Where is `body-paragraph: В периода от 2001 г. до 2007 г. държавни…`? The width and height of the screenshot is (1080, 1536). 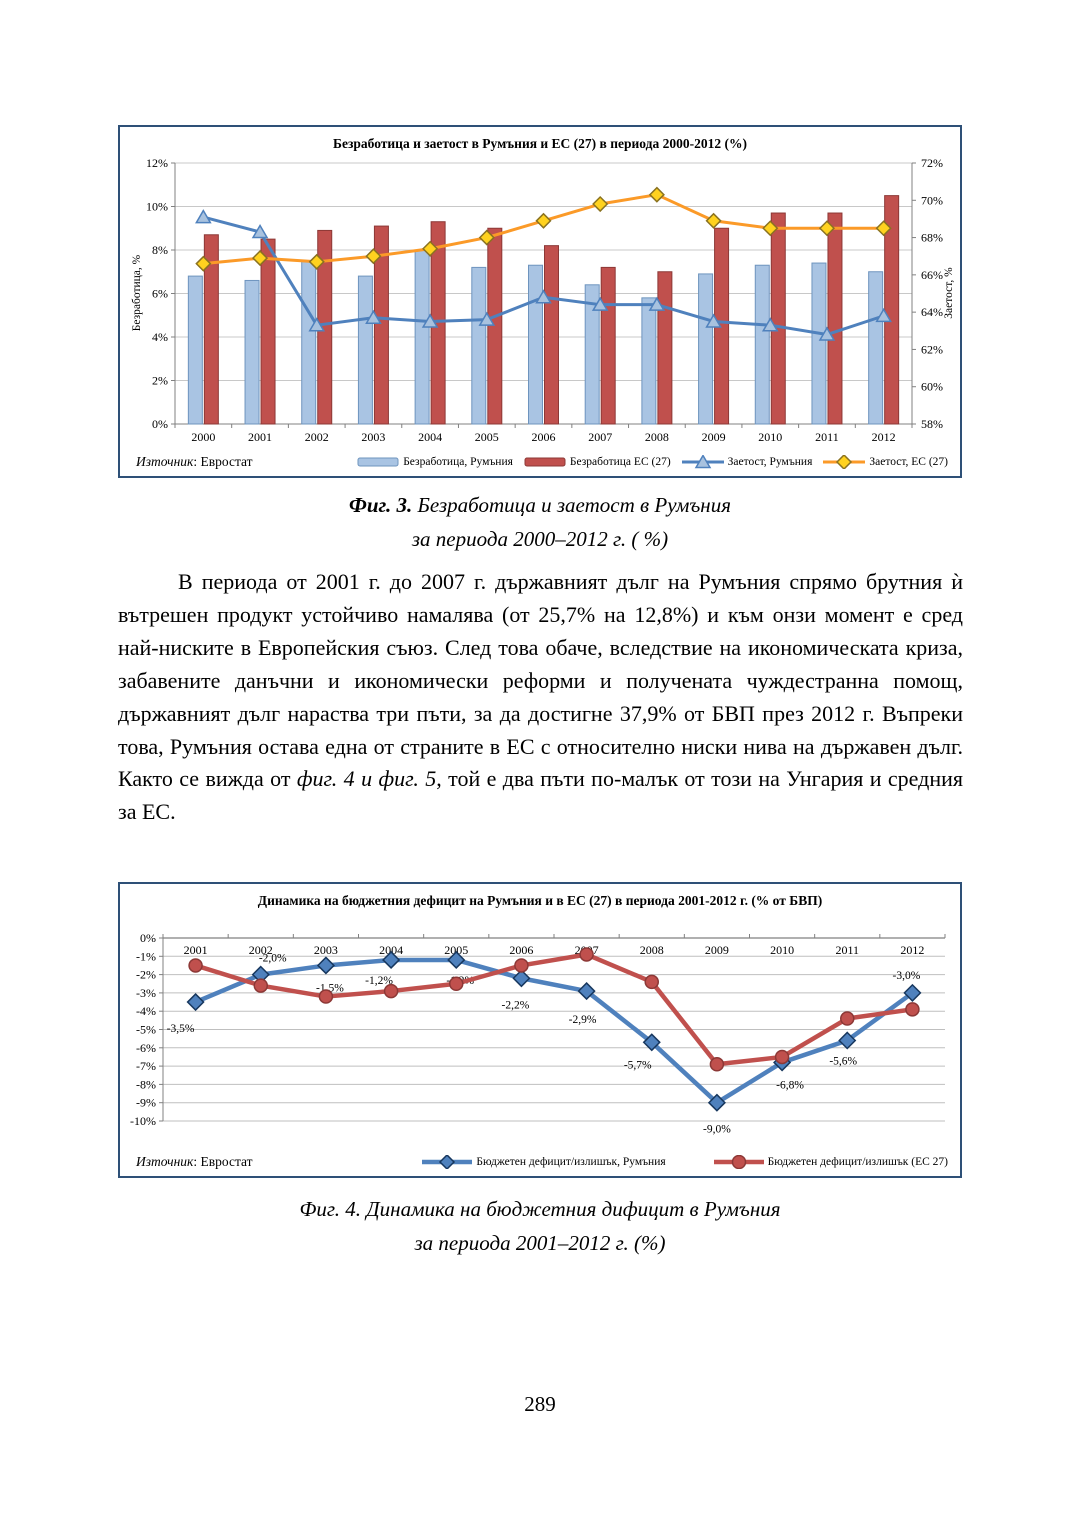 body-paragraph: В периода от 2001 г. до 2007 г. държавни… is located at coordinates (540, 697).